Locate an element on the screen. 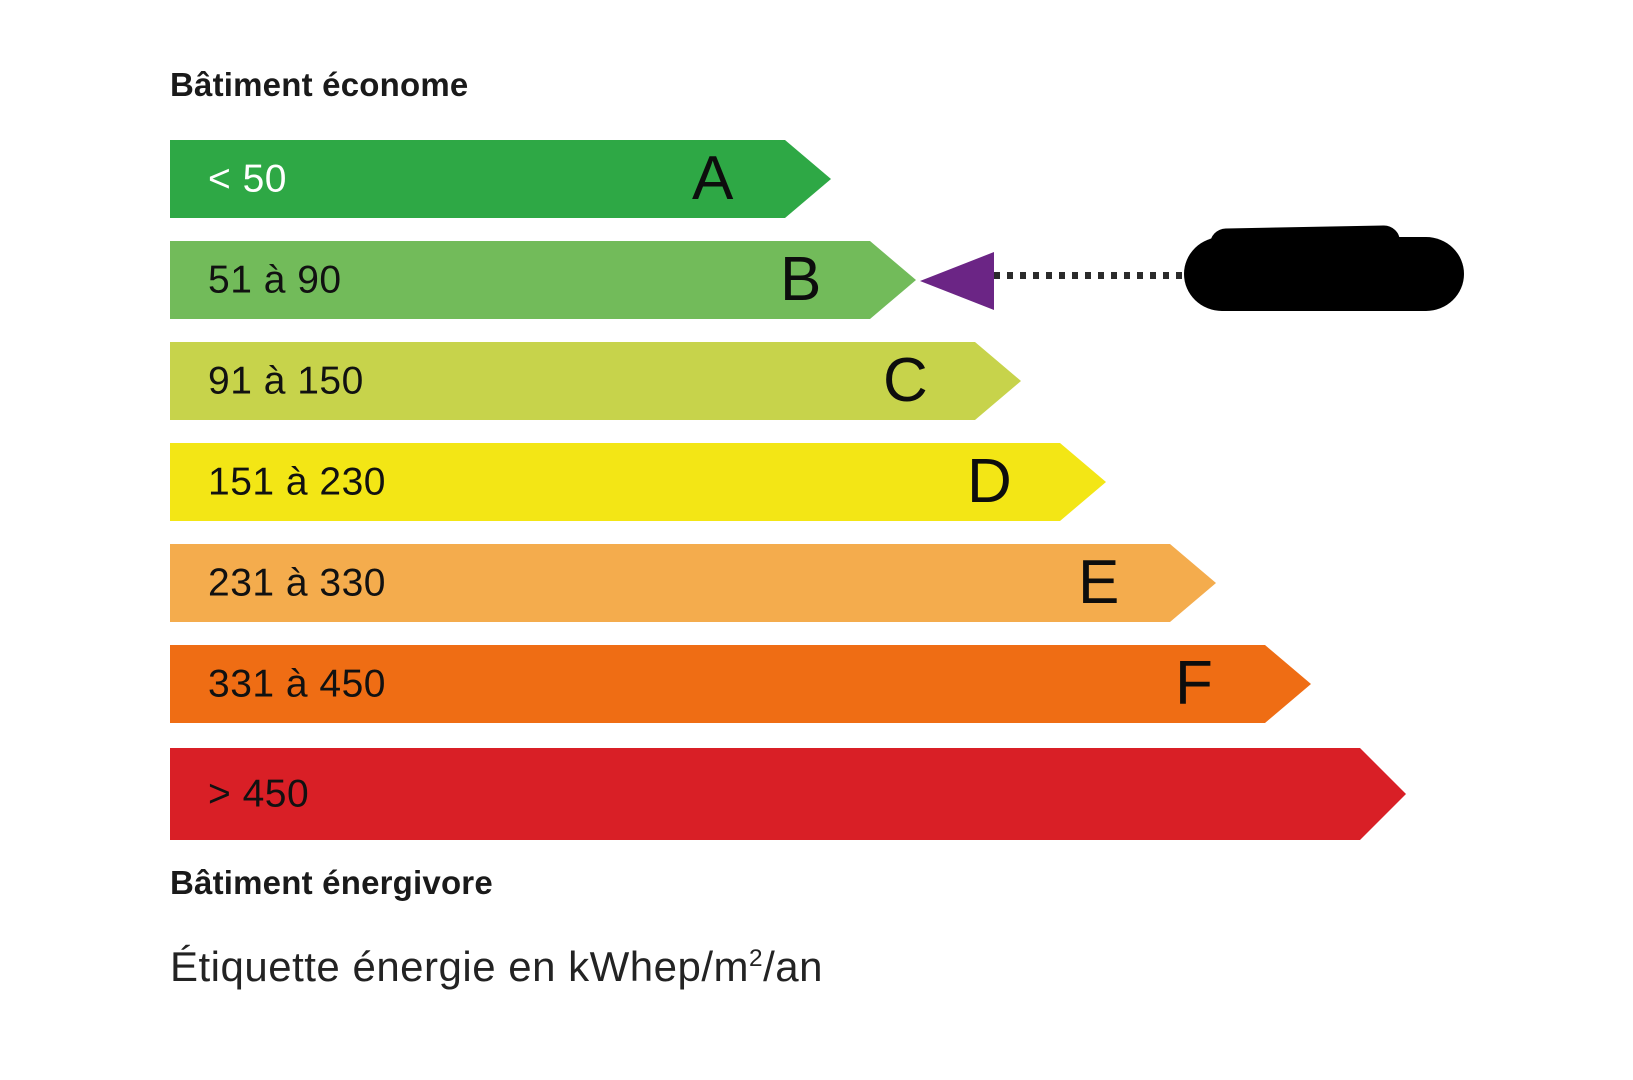 The image size is (1633, 1080). bar-class-letter: B is located at coordinates (801, 279).